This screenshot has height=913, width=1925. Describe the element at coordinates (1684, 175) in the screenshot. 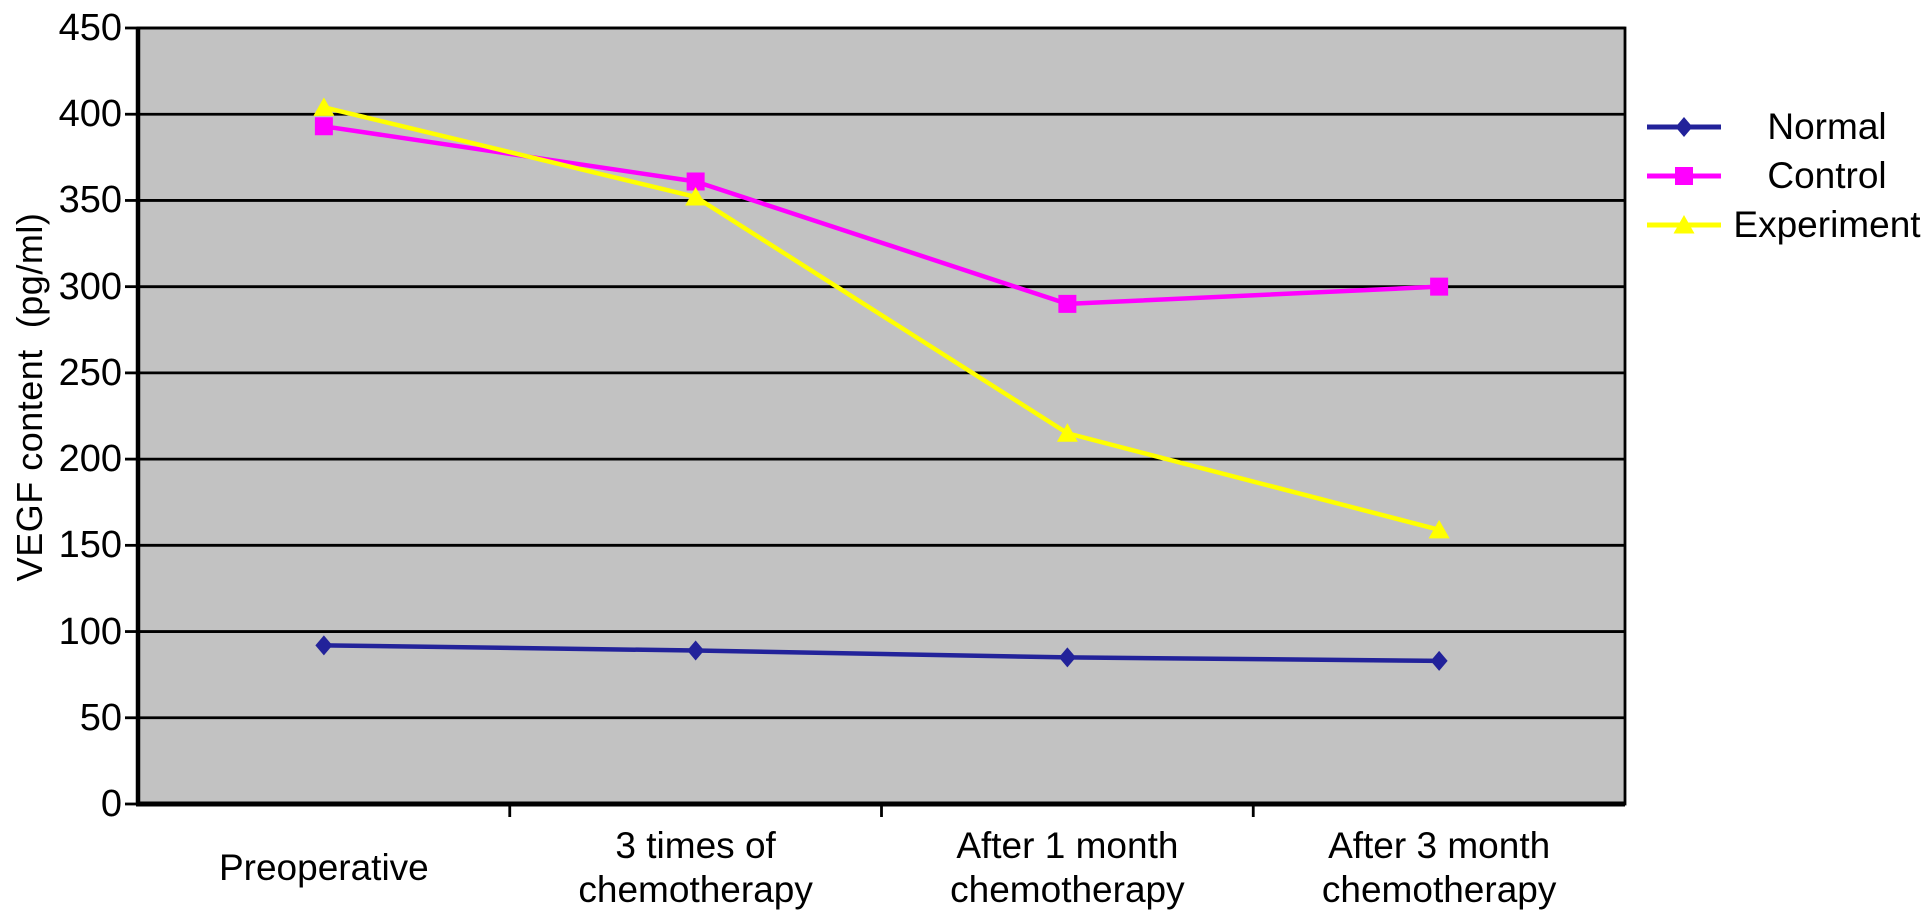

I see `legend-marker-square-icon` at that location.